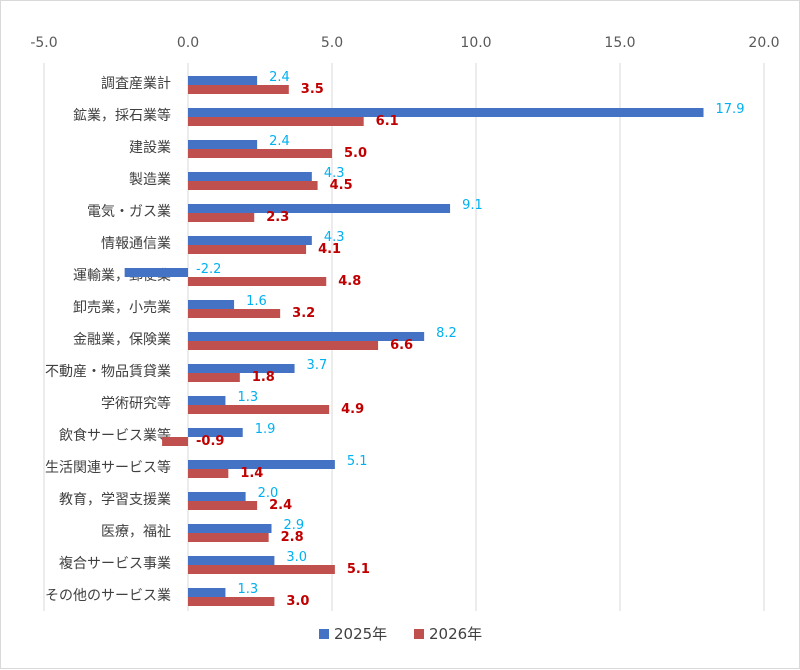 This screenshot has height=670, width=800. Describe the element at coordinates (129, 212) in the screenshot. I see `category-label: 電気・ガス業` at that location.